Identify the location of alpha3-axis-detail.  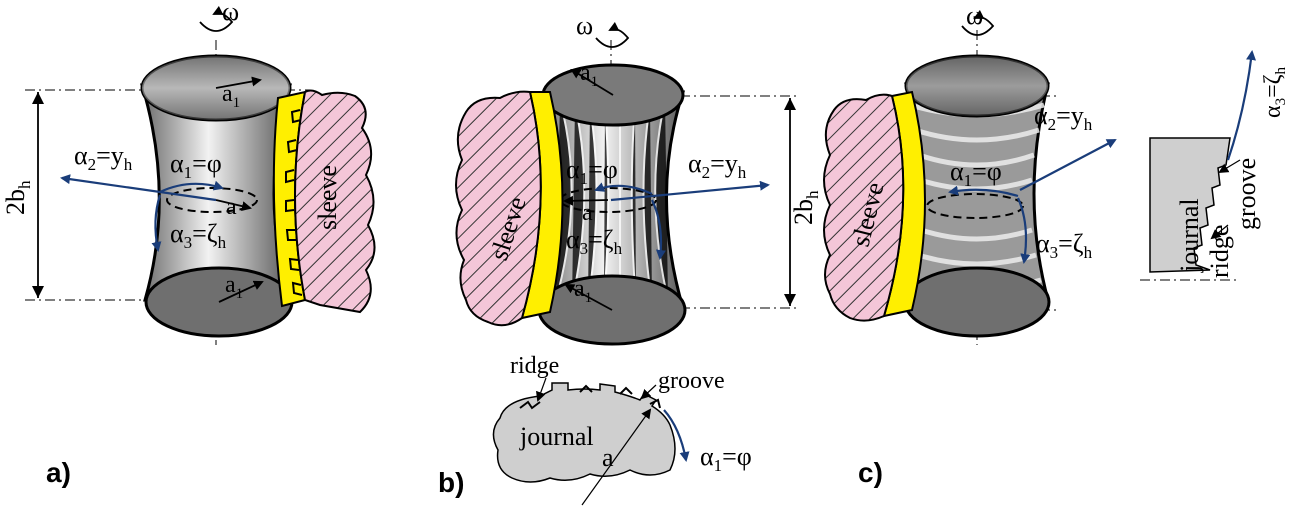
(1241, 105).